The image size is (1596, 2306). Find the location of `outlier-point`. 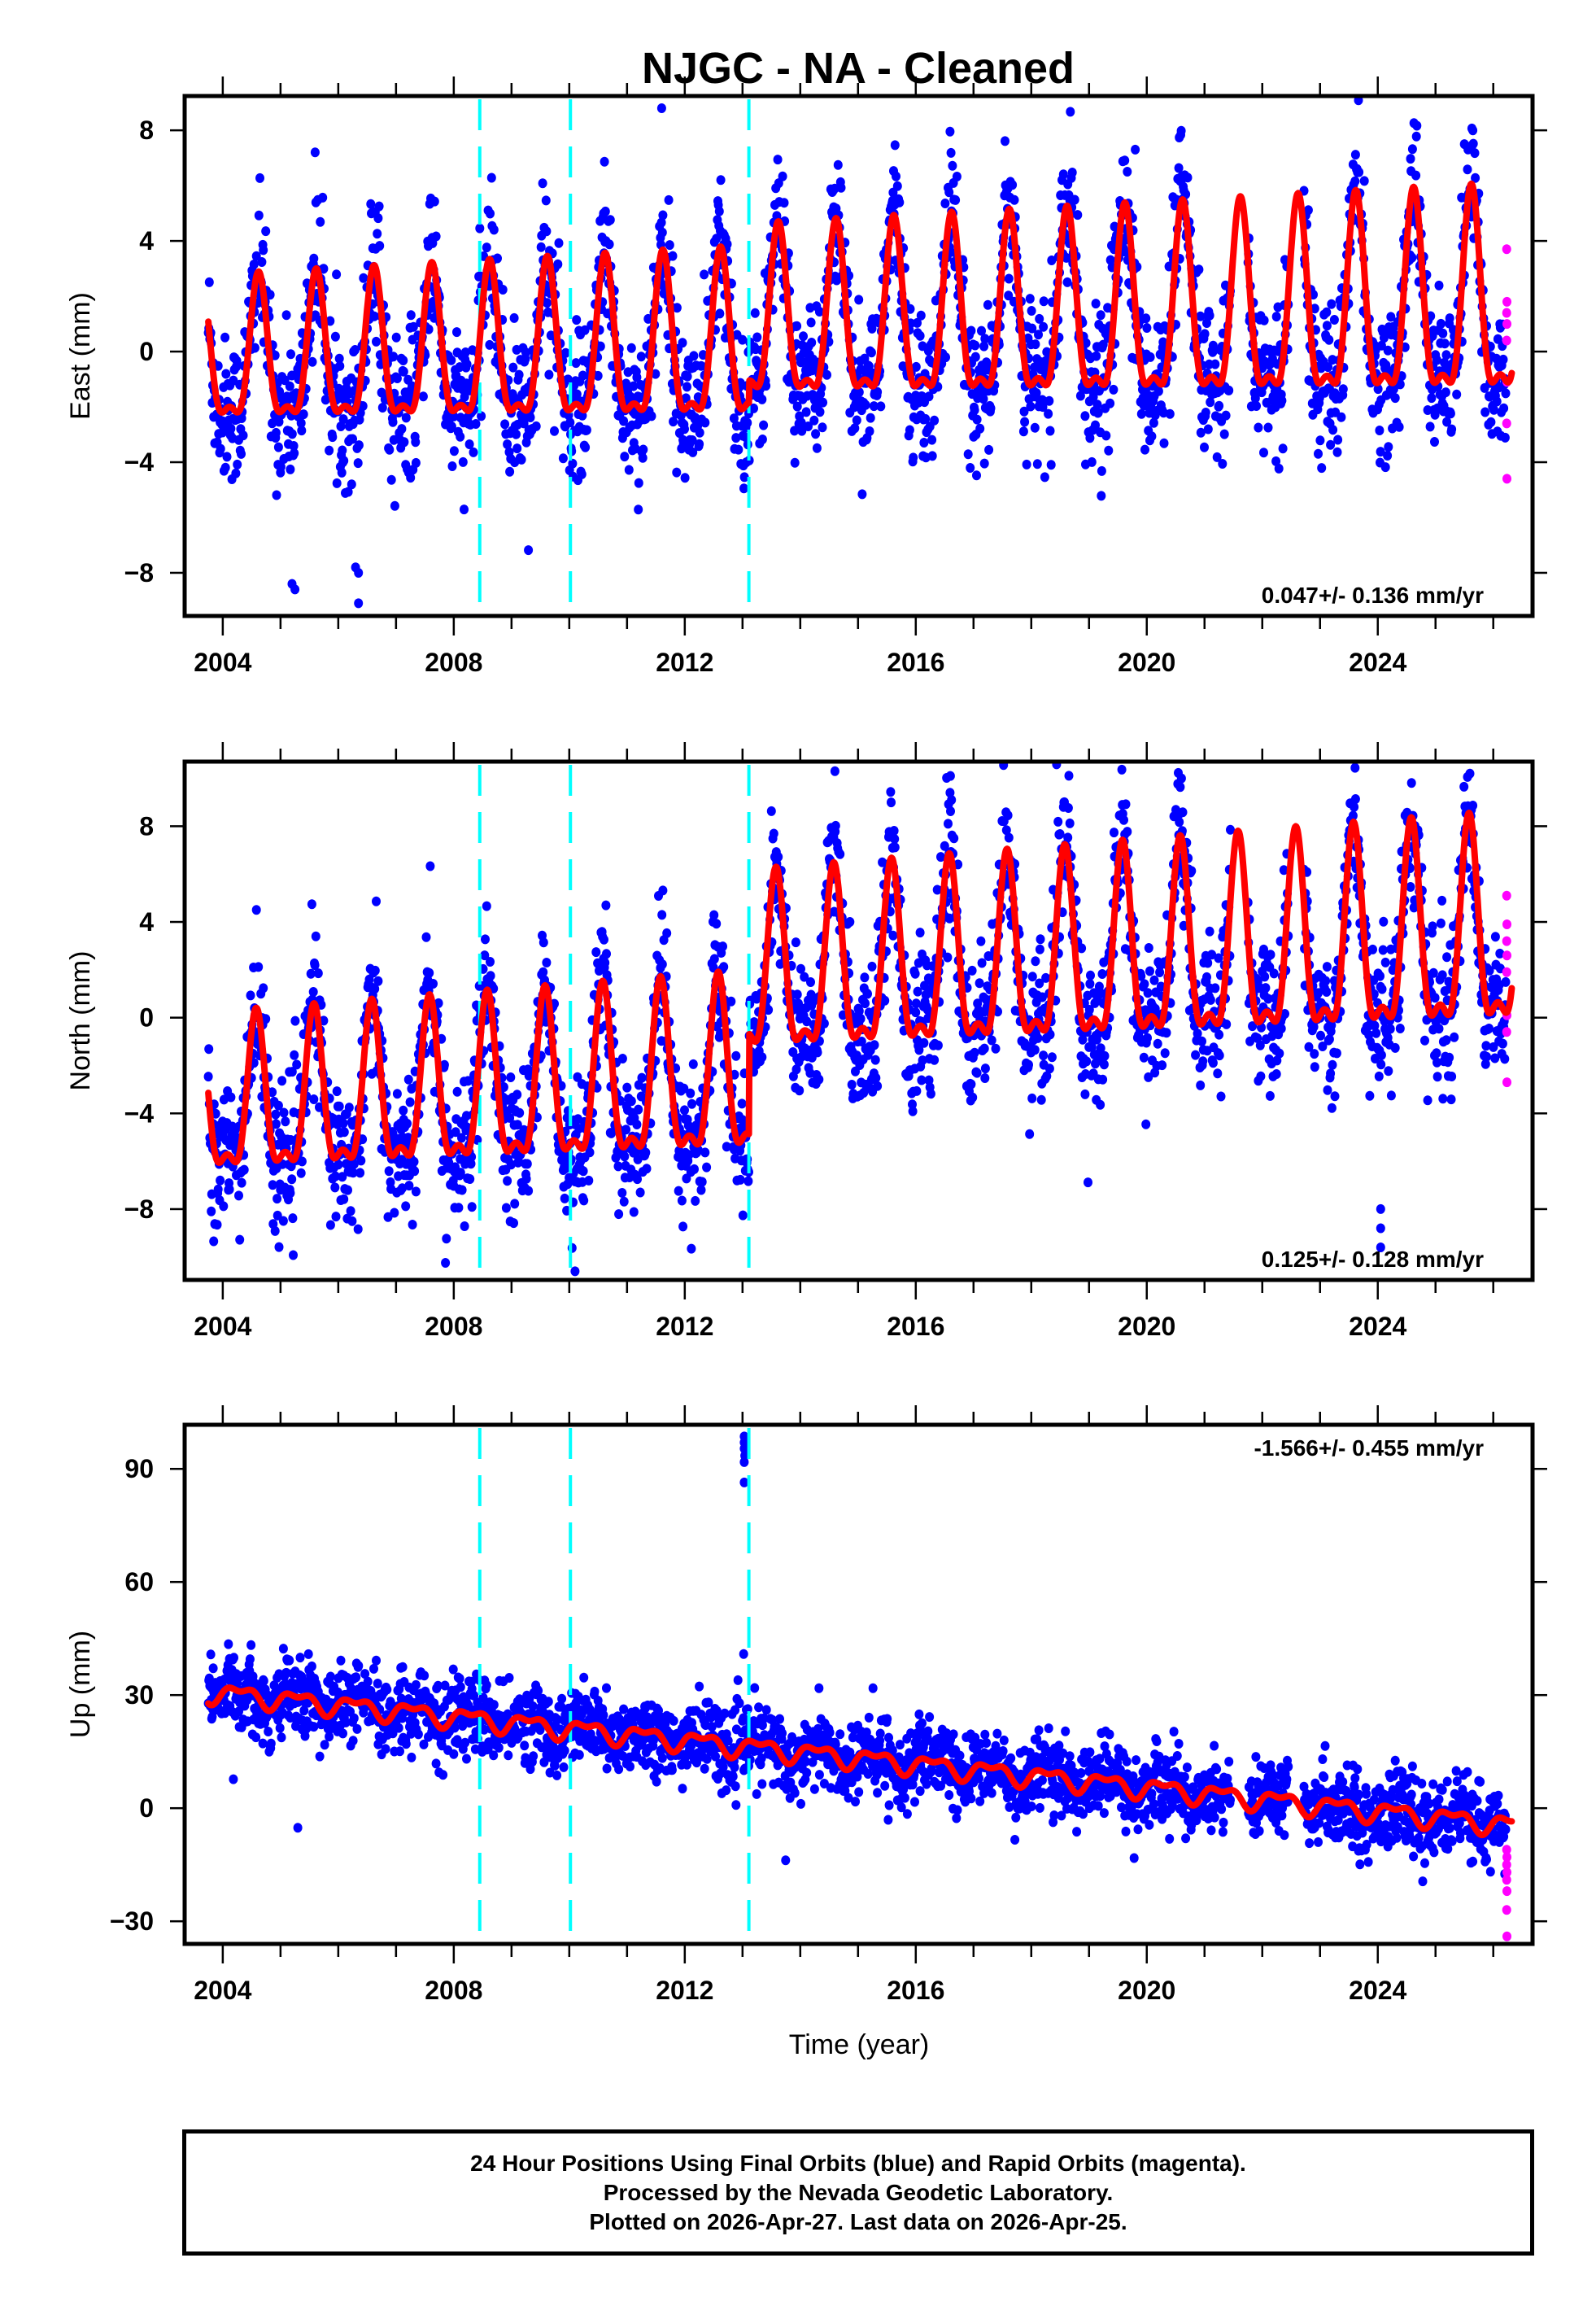

outlier-point is located at coordinates (315, 152).